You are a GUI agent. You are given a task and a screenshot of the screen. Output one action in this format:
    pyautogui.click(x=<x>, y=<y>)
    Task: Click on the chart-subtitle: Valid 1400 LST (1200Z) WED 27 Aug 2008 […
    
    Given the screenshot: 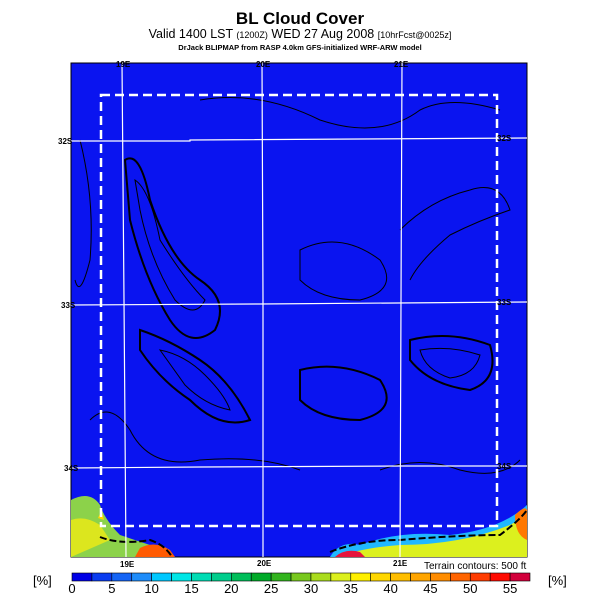 What is the action you would take?
    pyautogui.click(x=300, y=34)
    